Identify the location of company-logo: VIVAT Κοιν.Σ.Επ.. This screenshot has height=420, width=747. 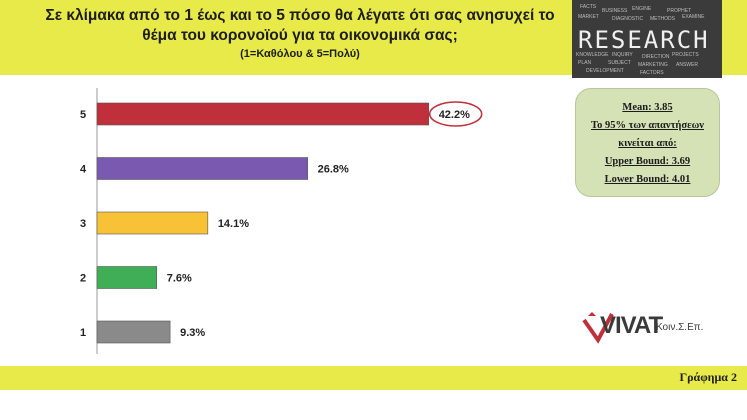
(653, 324).